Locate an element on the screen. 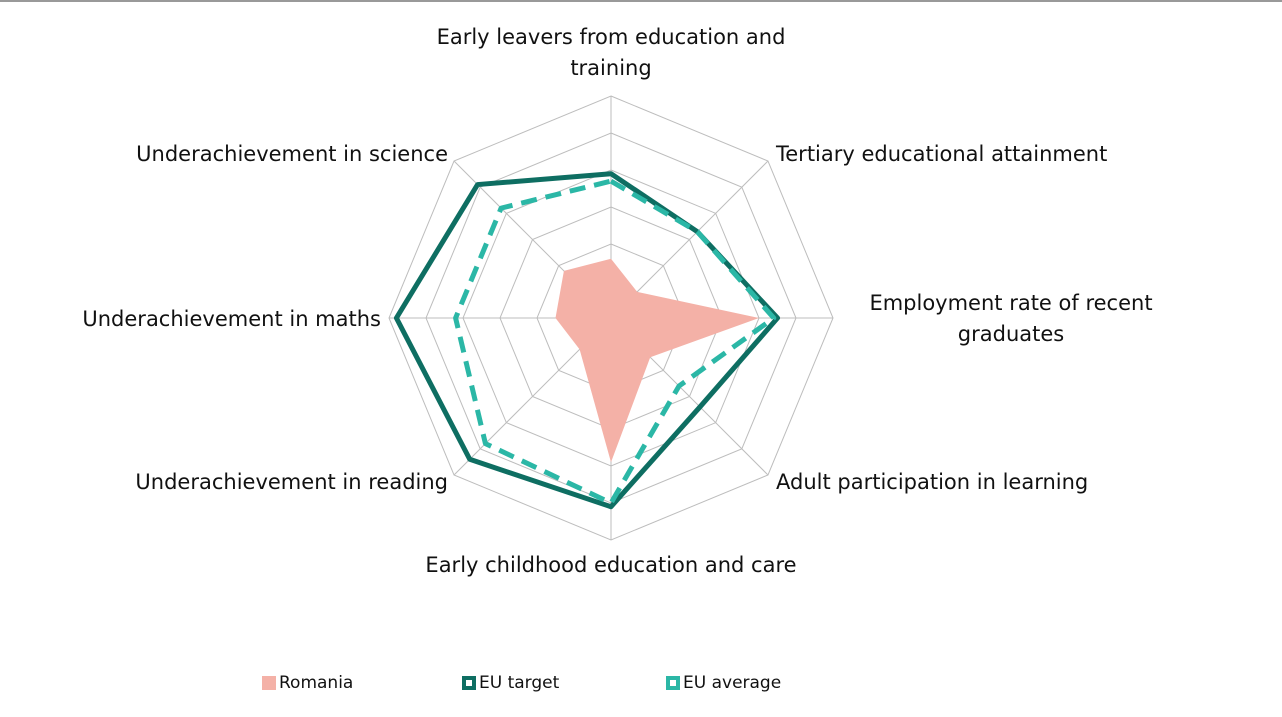 Image resolution: width=1282 pixels, height=717 pixels. axis-label: Early childhood education and care is located at coordinates (611, 565).